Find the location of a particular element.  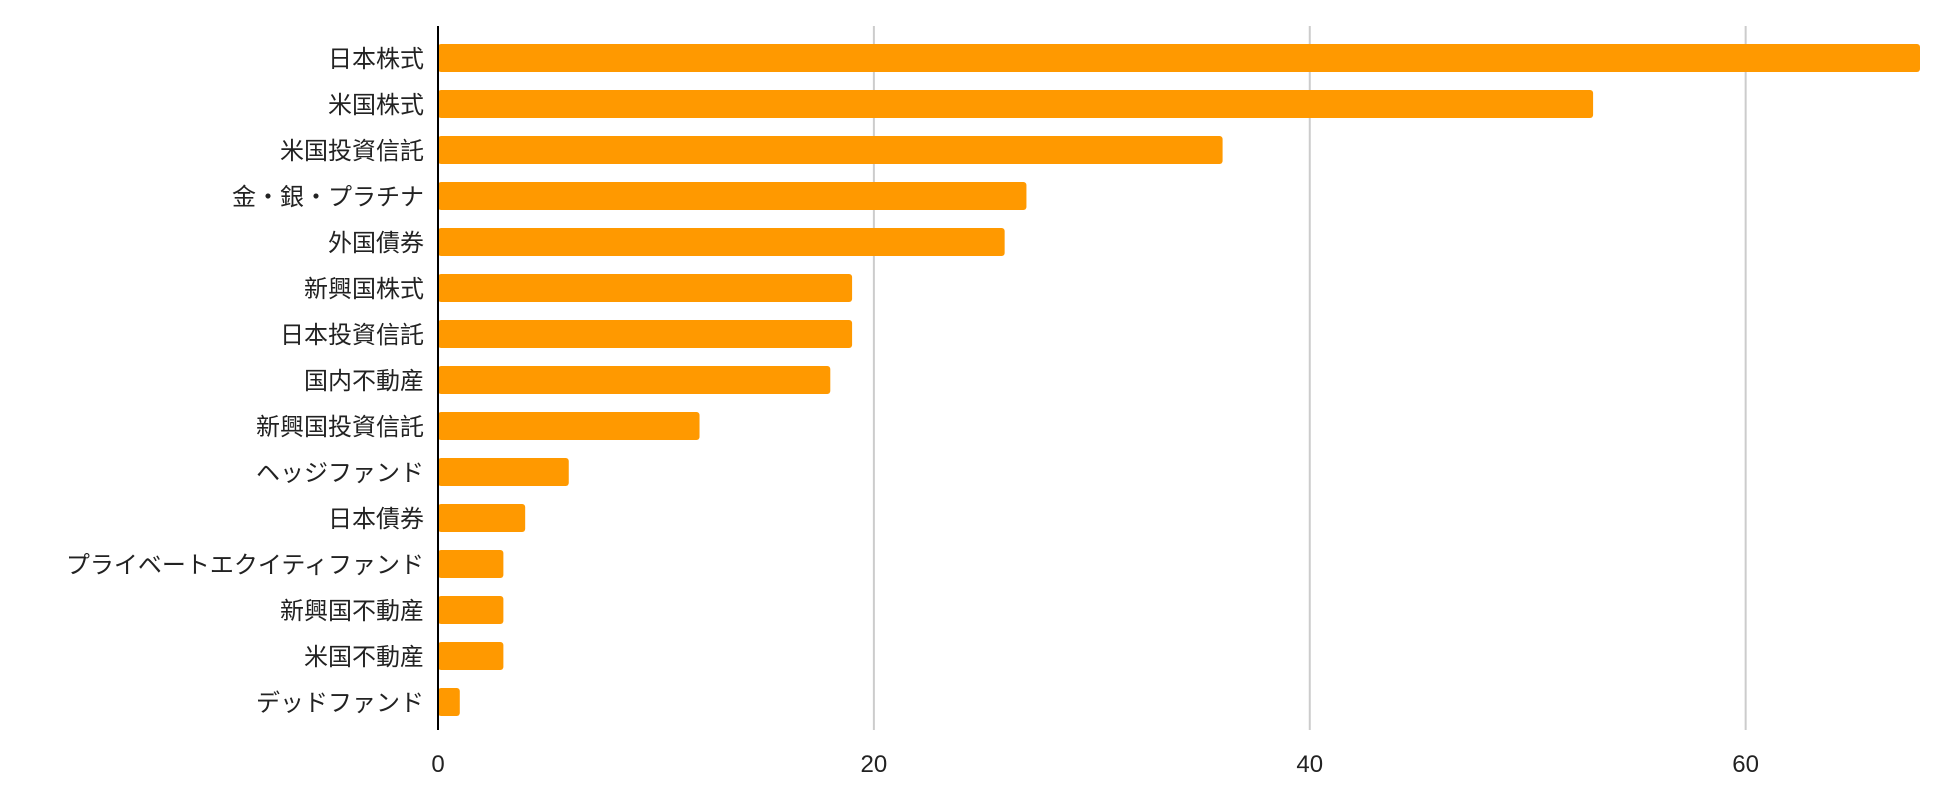

category-label: 新興国株式 is located at coordinates (364, 289).